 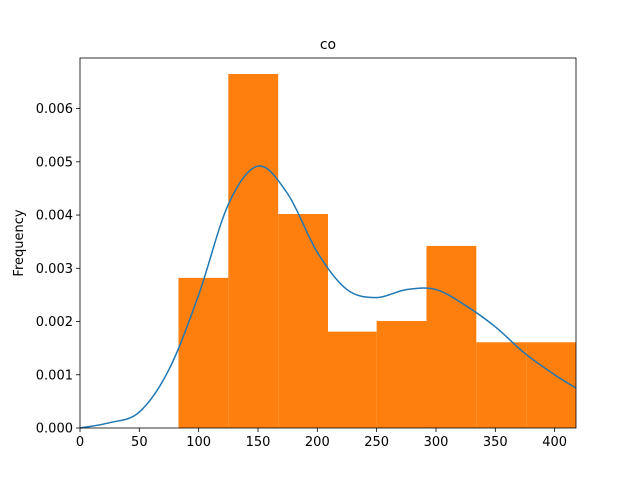 I want to click on x-tick-label: 400, so click(x=554, y=442).